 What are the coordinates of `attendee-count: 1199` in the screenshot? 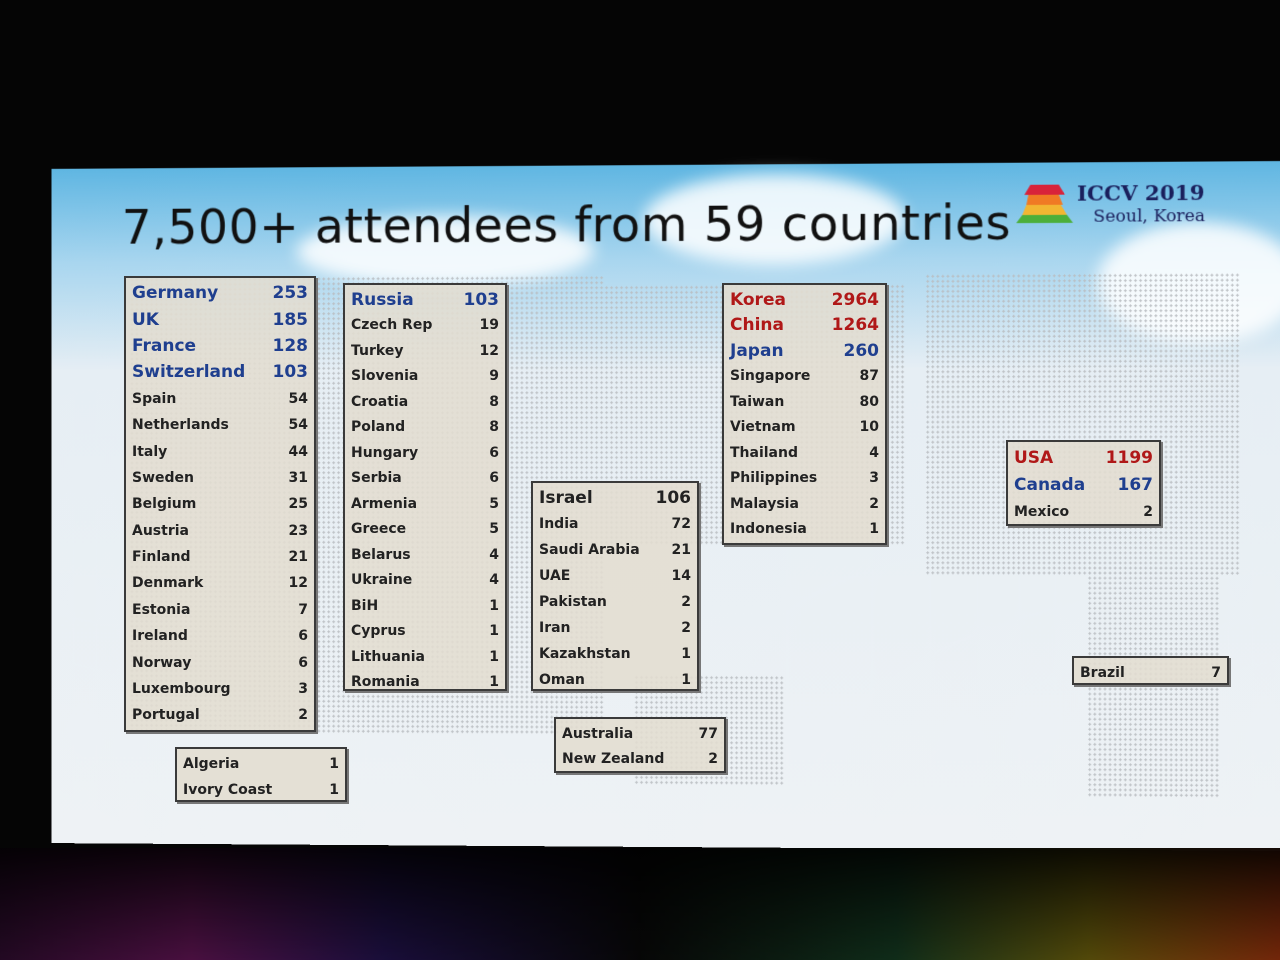 It's located at (1129, 457).